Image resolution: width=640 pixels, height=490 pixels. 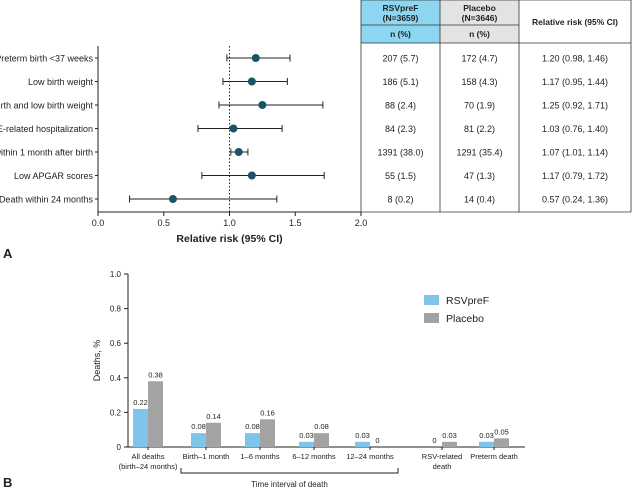 I want to click on placebo-cell: 158 (4.3), so click(x=479, y=82).